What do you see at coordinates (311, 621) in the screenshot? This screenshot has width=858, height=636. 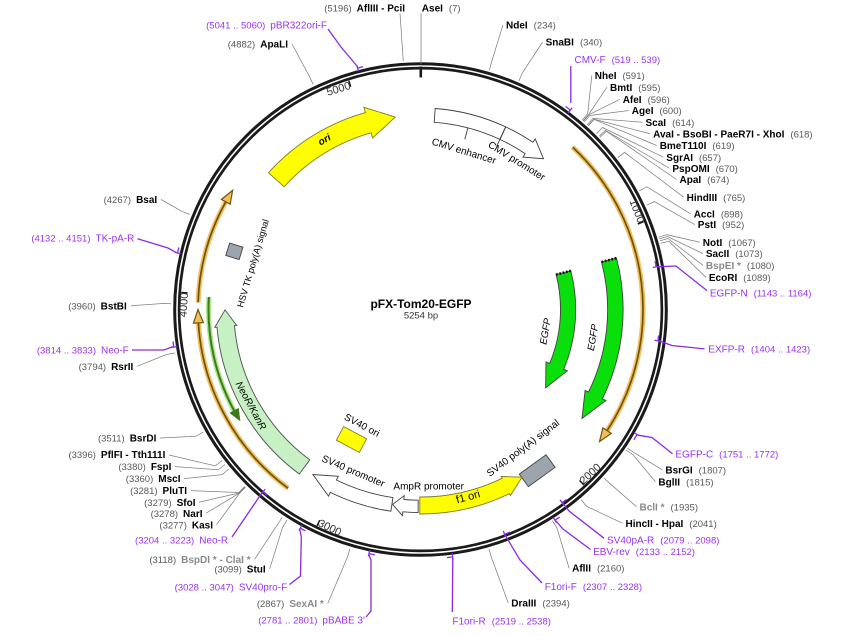 I see `svg-text: (2781 .. 2801)pBABE 3'` at bounding box center [311, 621].